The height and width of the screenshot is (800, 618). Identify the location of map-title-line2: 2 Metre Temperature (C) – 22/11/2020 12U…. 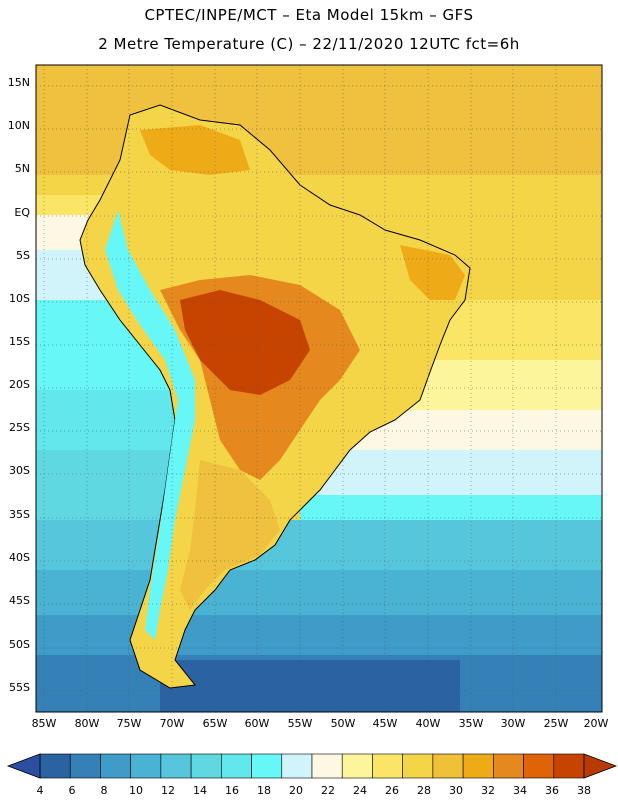
(309, 44).